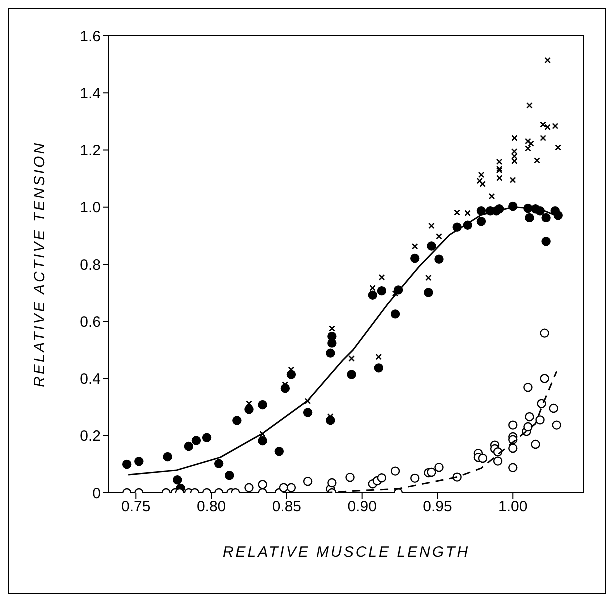 The height and width of the screenshot is (602, 614). What do you see at coordinates (211, 507) in the screenshot?
I see `x-tick-label: 0.80` at bounding box center [211, 507].